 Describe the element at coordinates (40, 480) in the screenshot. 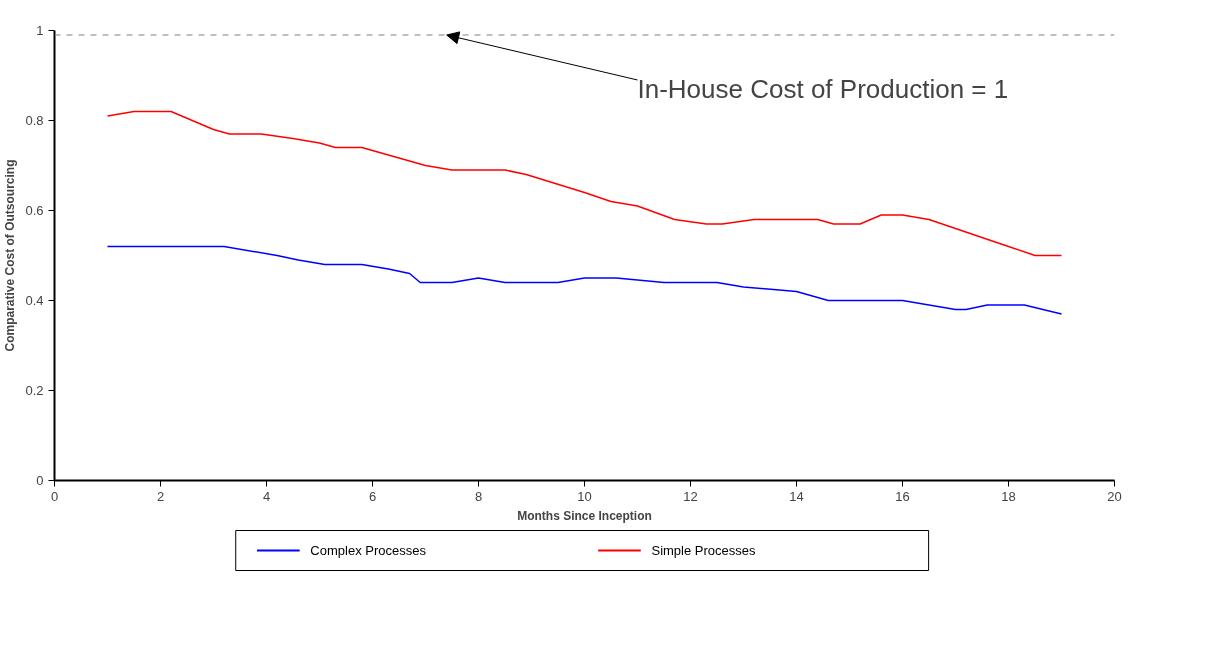

I see `y-tick-label: 0` at that location.